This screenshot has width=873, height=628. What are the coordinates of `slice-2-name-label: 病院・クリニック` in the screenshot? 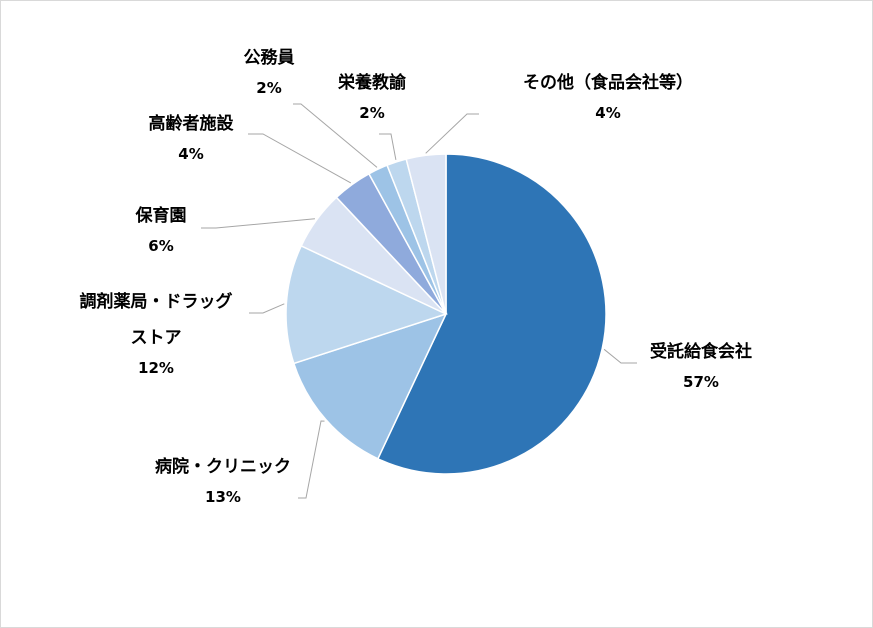 It's located at (223, 466).